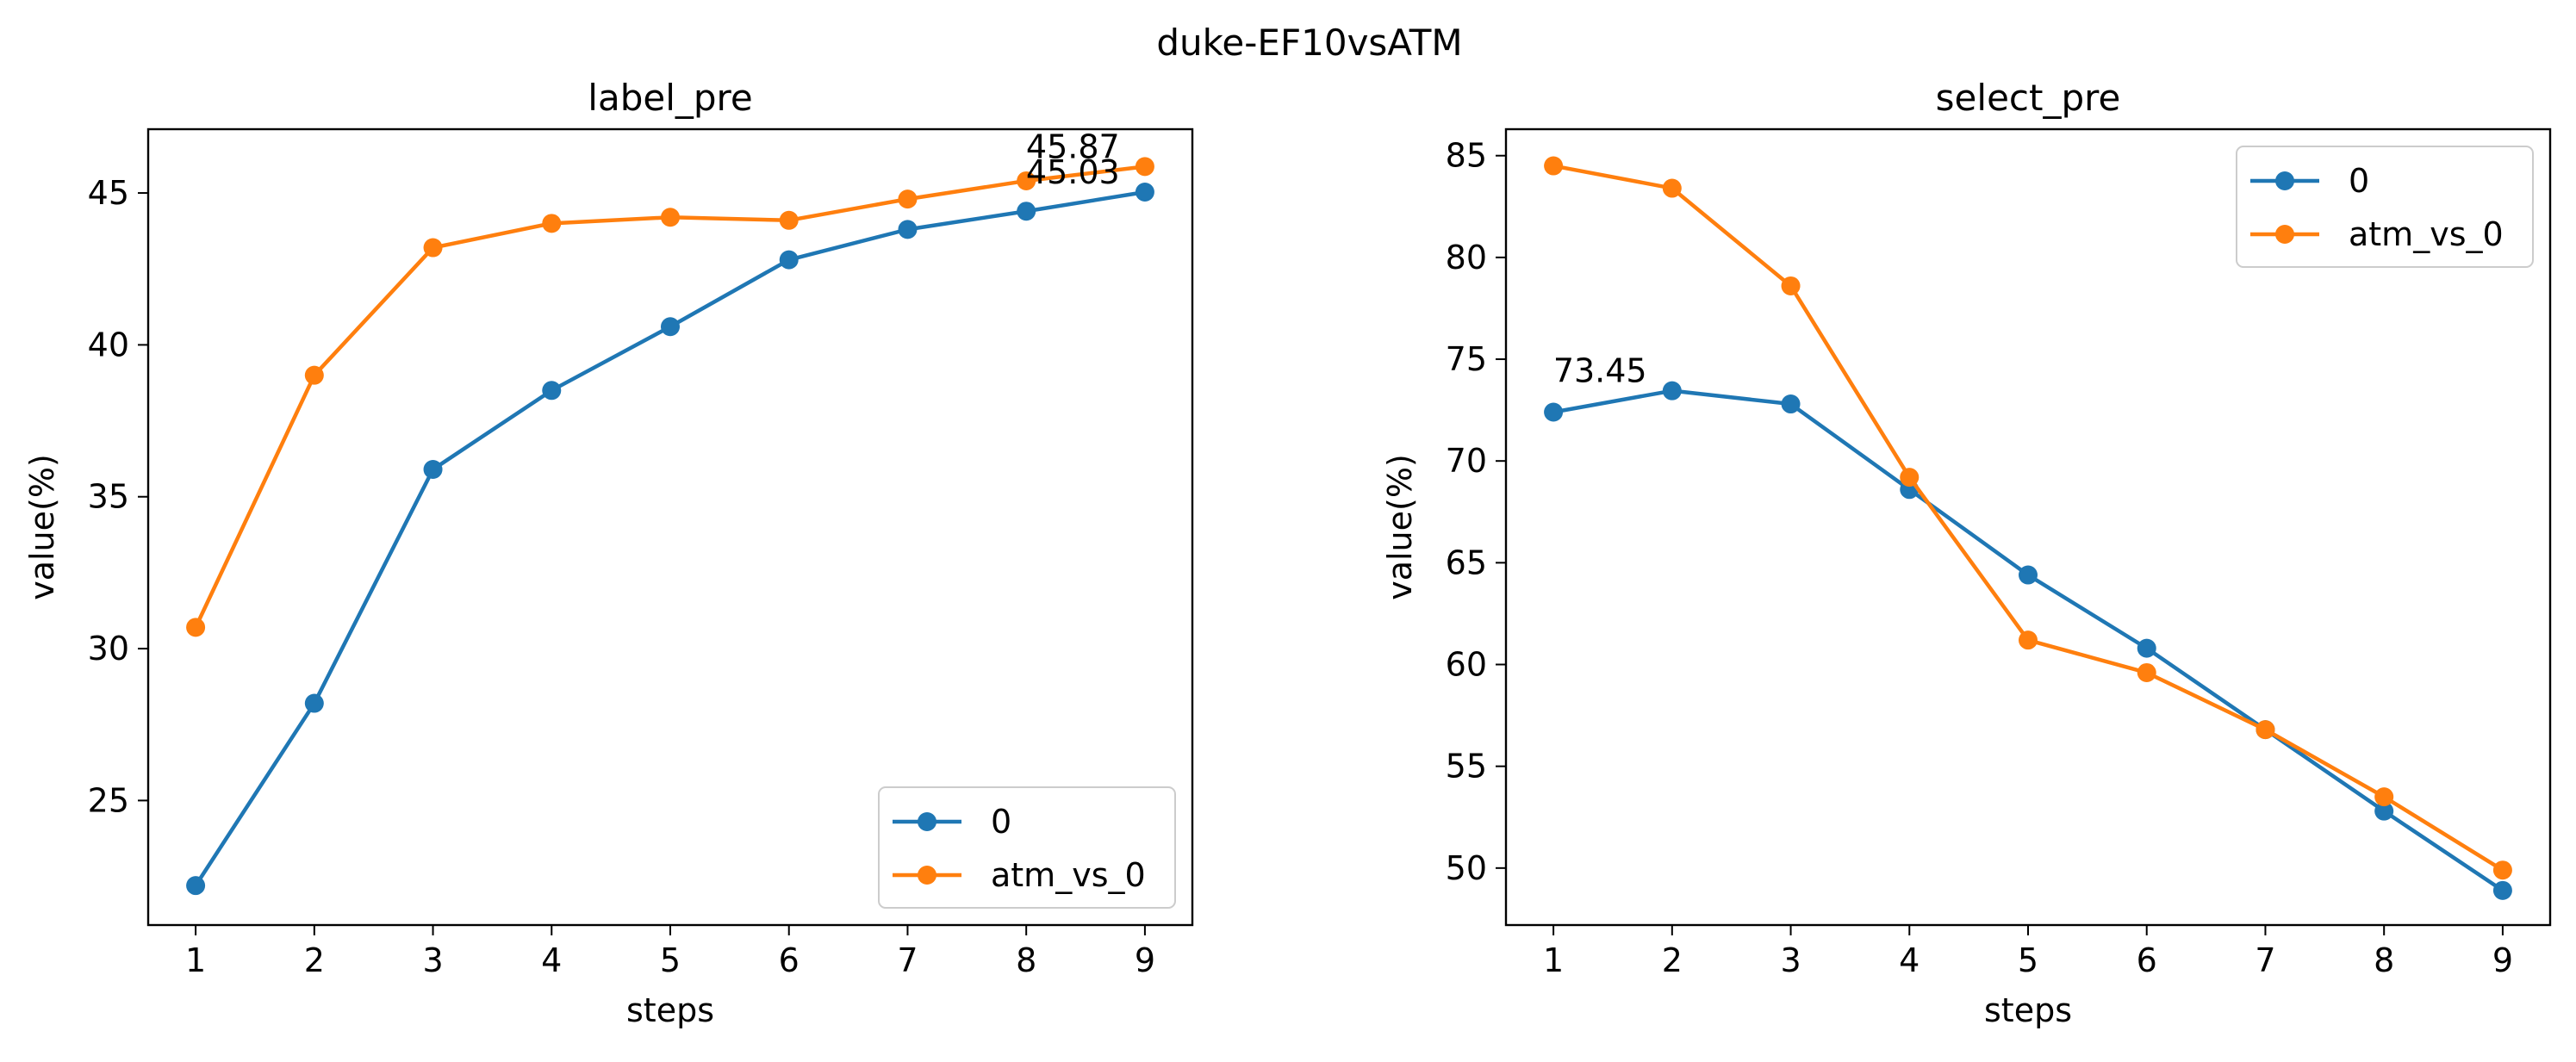 The image size is (2576, 1062). What do you see at coordinates (109, 344) in the screenshot?
I see `y-tick-label: 40` at bounding box center [109, 344].